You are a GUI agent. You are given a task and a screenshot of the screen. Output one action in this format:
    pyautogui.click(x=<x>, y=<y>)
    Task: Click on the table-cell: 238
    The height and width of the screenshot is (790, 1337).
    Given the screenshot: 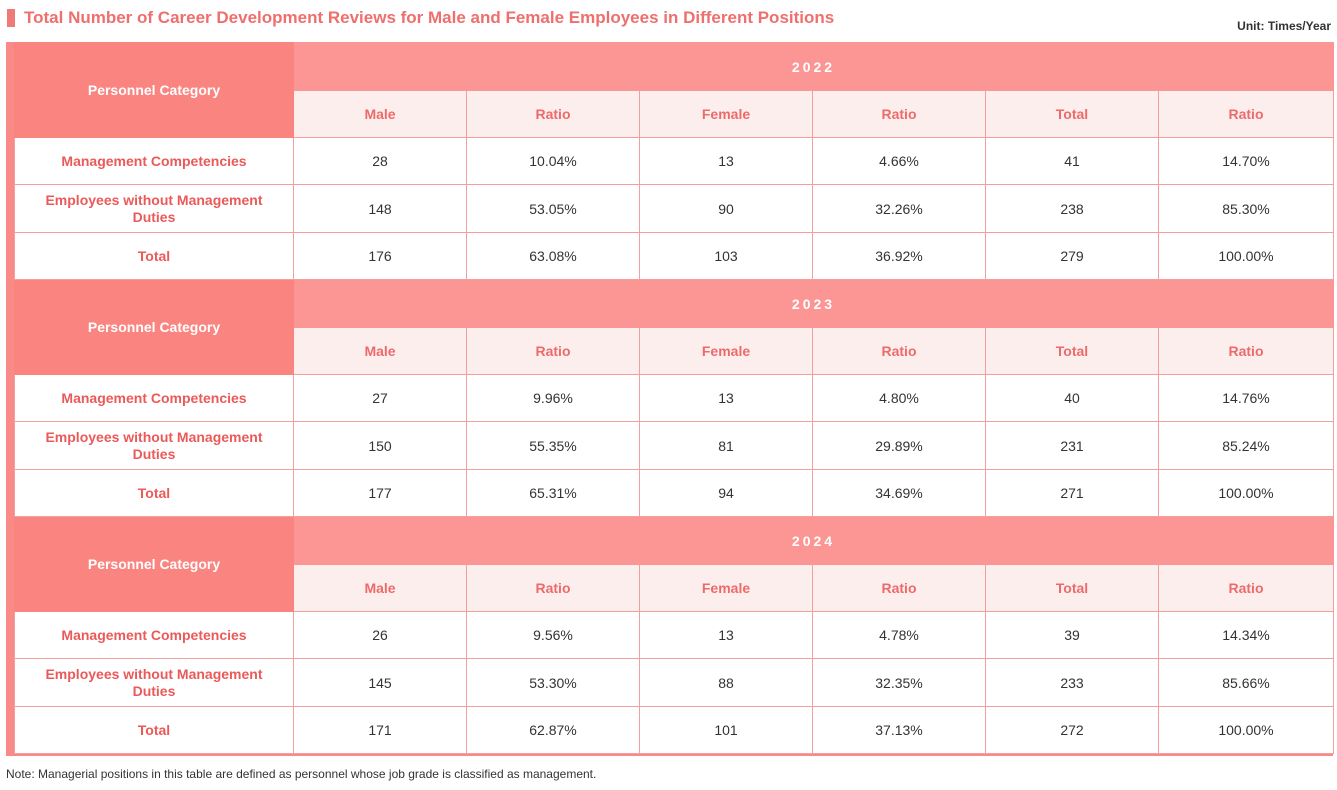 What is the action you would take?
    pyautogui.click(x=1072, y=208)
    